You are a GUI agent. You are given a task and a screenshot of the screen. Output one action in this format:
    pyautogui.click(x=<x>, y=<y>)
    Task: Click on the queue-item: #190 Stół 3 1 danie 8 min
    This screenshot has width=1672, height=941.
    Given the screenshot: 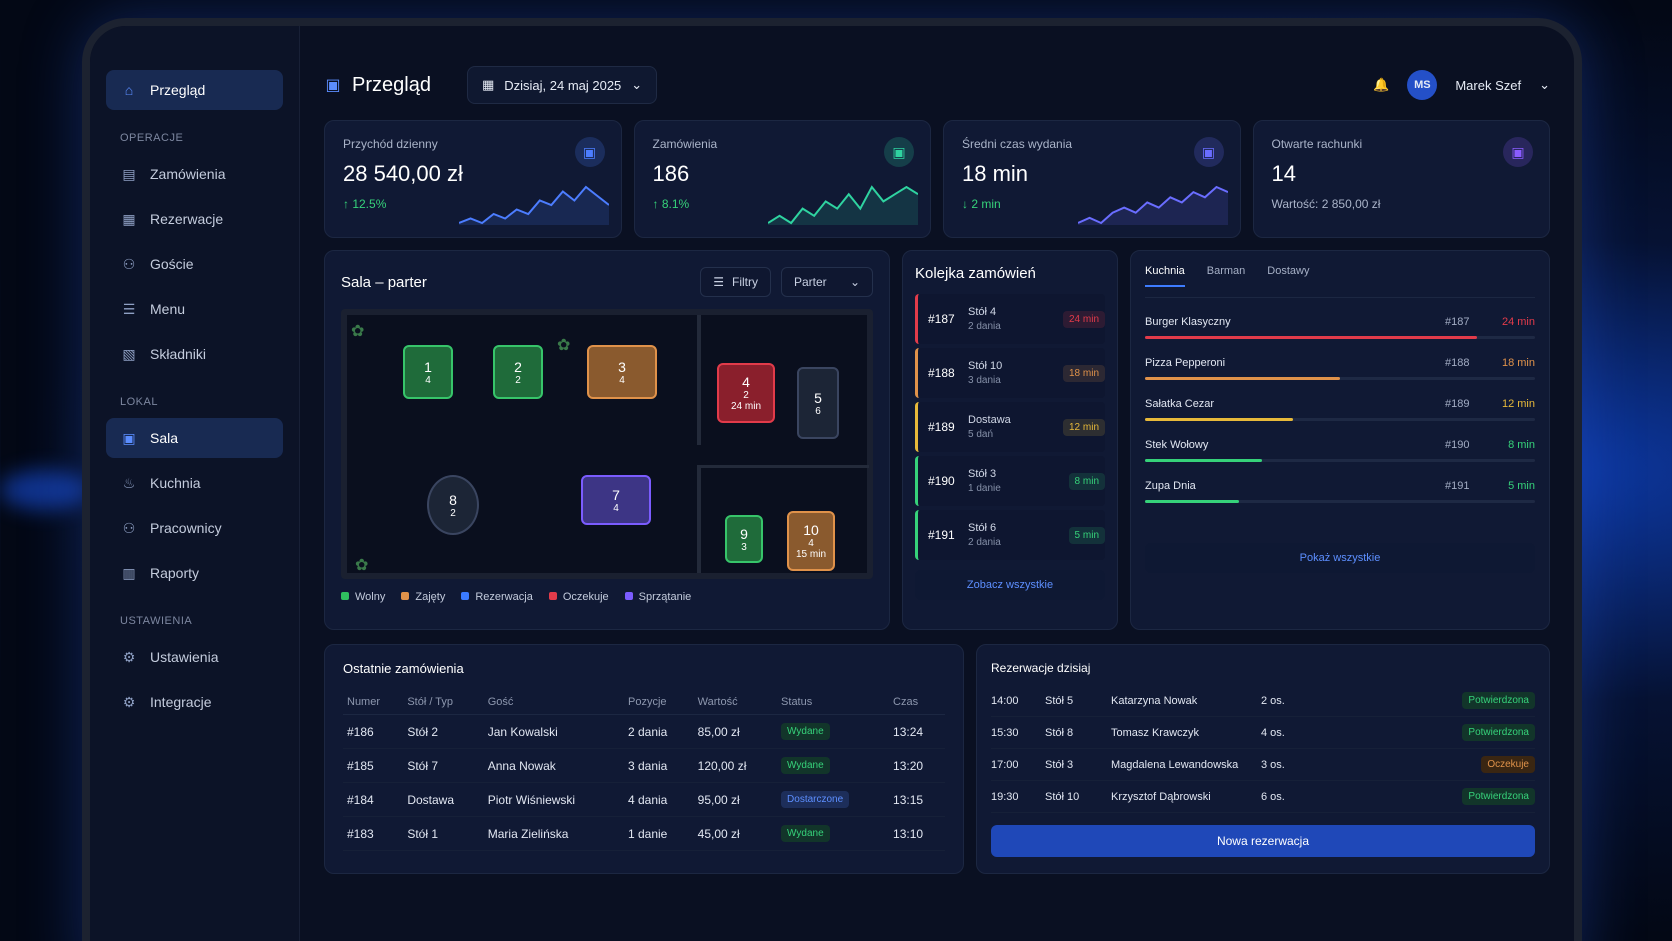 What is the action you would take?
    pyautogui.click(x=1010, y=481)
    